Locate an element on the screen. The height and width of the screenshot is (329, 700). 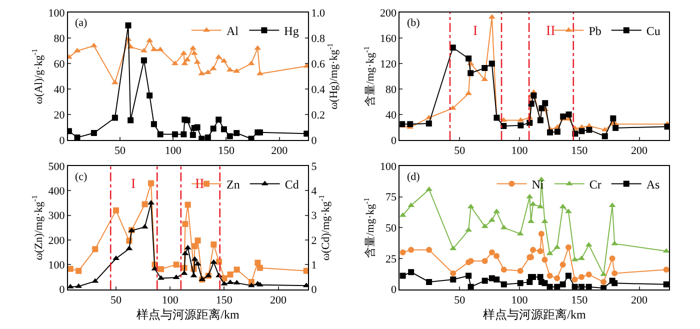
y-tick-label: 80 is located at coordinates (60, 38).